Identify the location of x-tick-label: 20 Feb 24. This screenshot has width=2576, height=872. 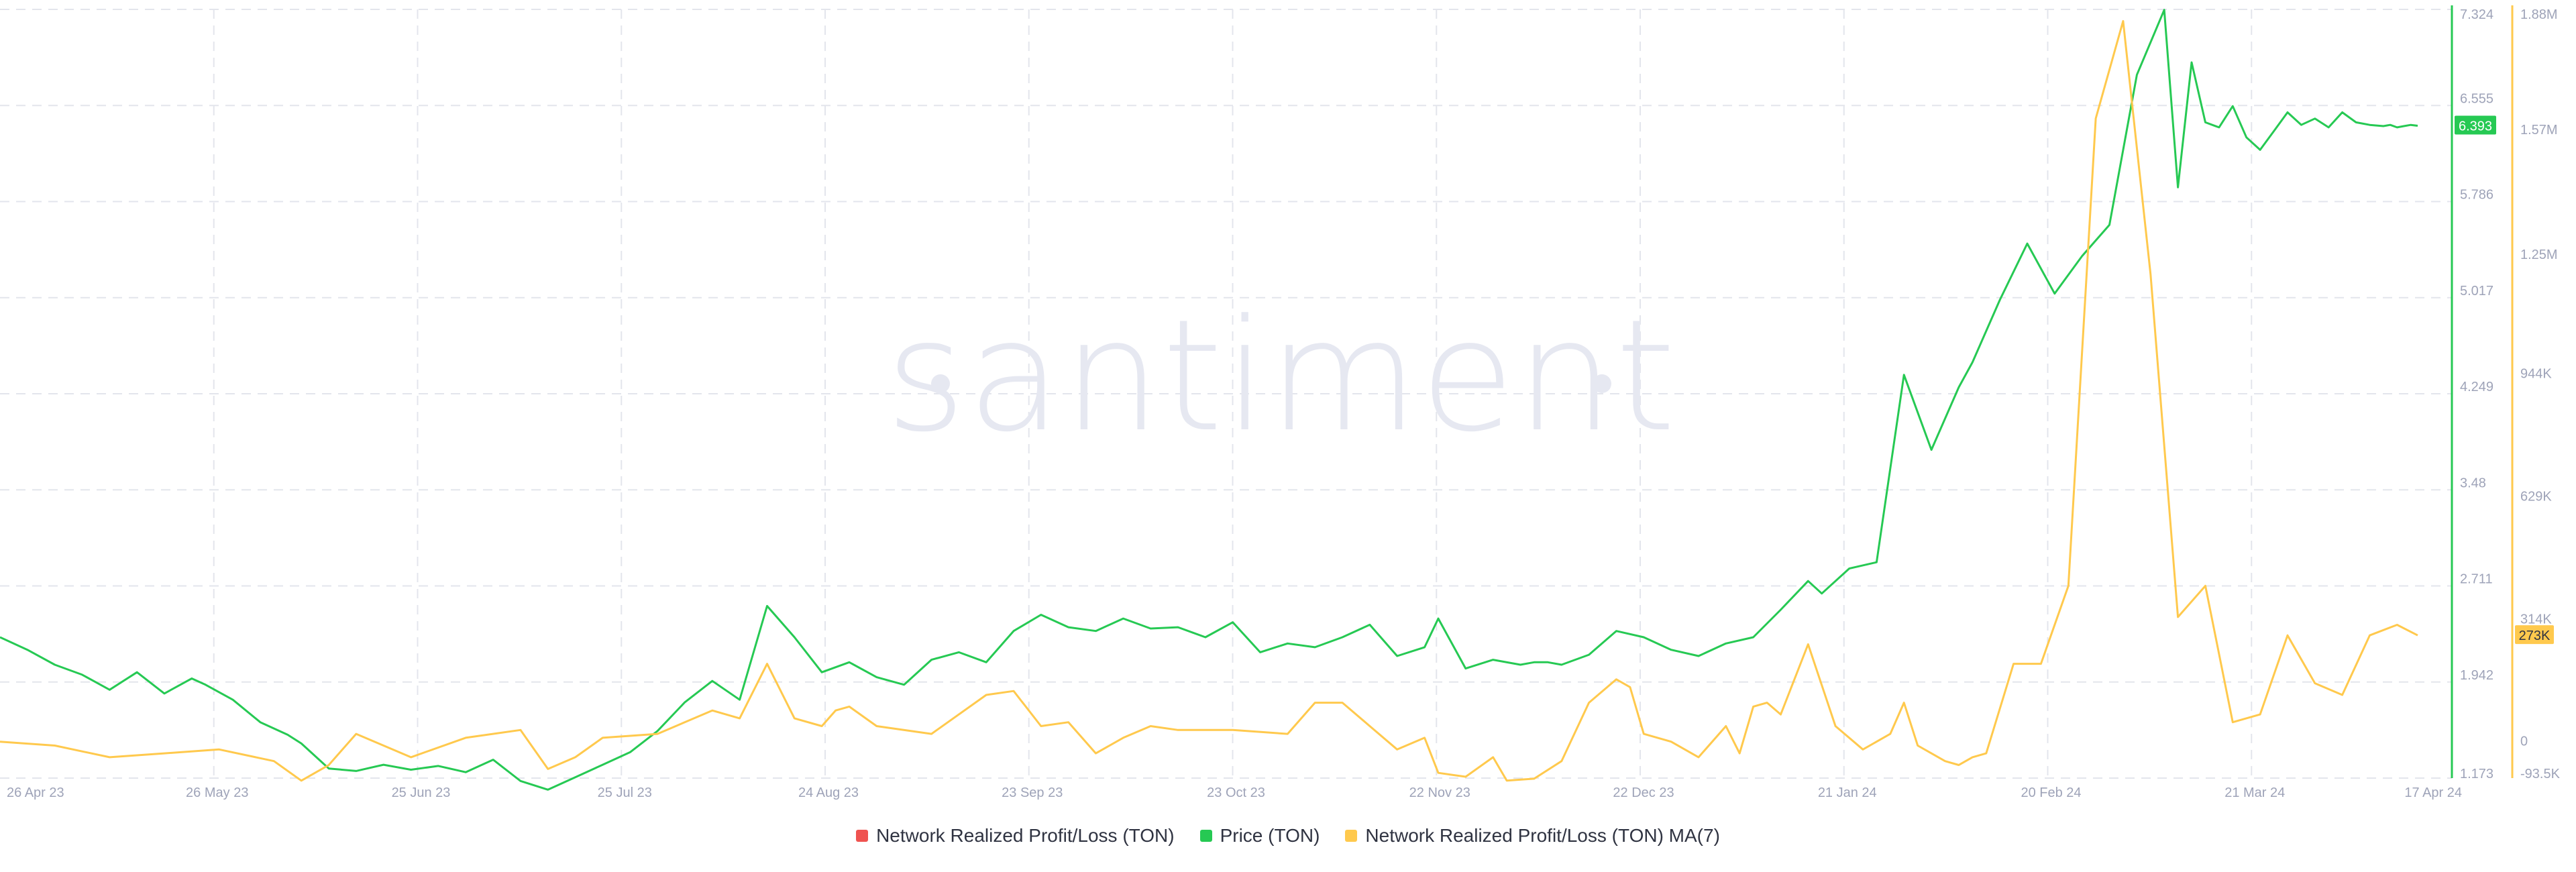
(2051, 793).